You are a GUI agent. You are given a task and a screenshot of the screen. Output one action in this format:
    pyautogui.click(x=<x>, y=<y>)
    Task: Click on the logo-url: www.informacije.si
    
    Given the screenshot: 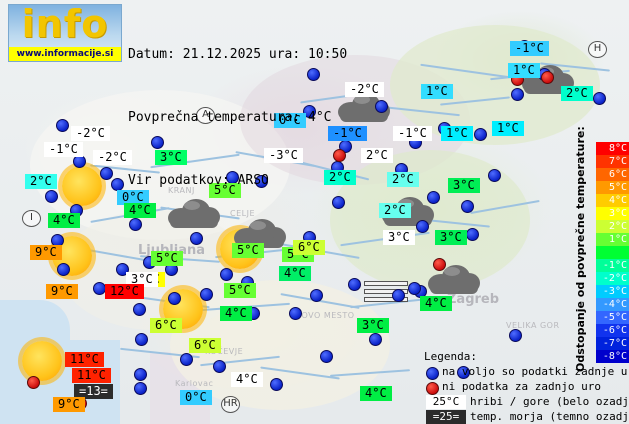 What is the action you would take?
    pyautogui.click(x=65, y=54)
    